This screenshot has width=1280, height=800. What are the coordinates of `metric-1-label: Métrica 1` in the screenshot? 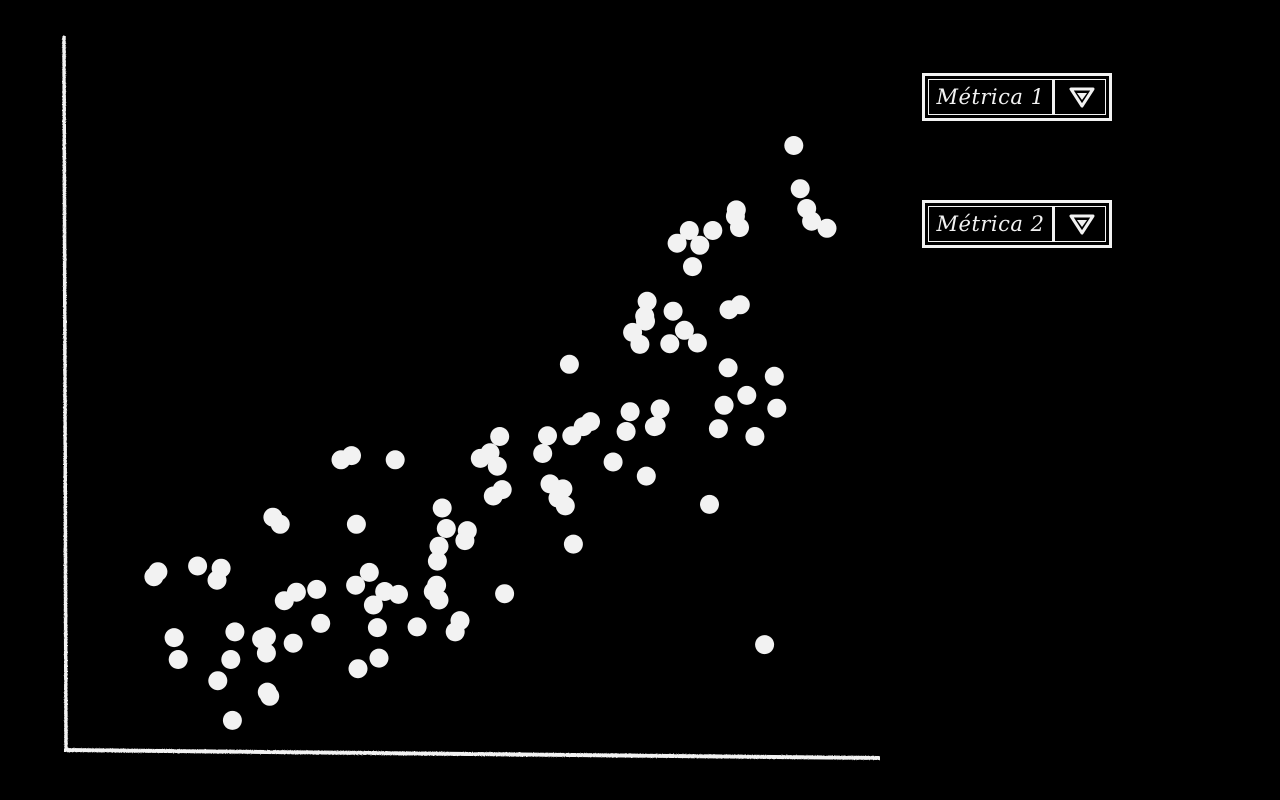 It's located at (990, 97).